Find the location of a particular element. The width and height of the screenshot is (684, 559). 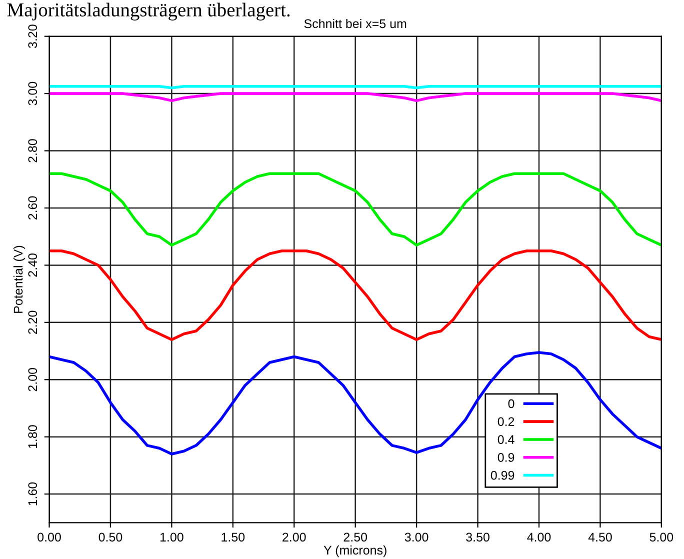

x-tick-label: 5.00 is located at coordinates (662, 537).